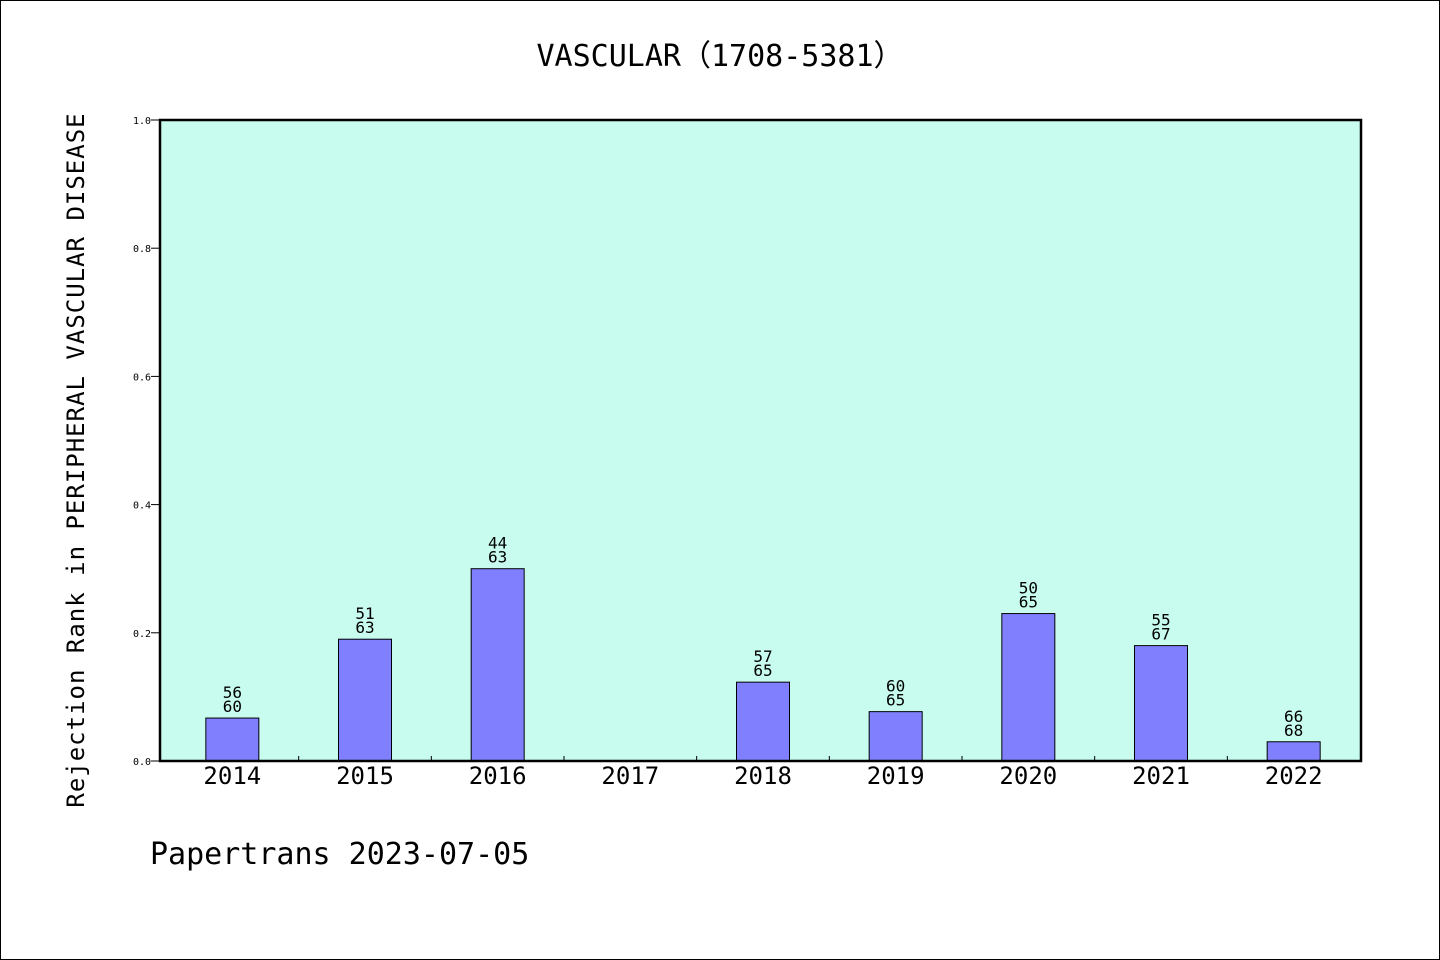 This screenshot has height=960, width=1440. Describe the element at coordinates (497, 543) in the screenshot. I see `bar-label-top: 44` at that location.